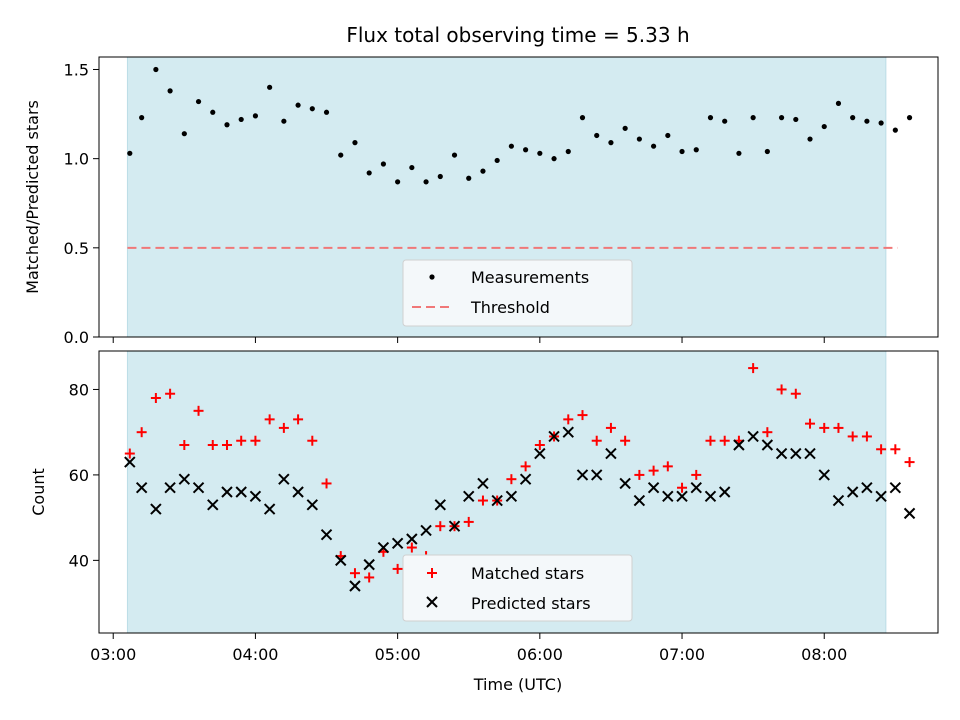  I want to click on ratio-y-tick-label: 1.5, so click(76, 69).